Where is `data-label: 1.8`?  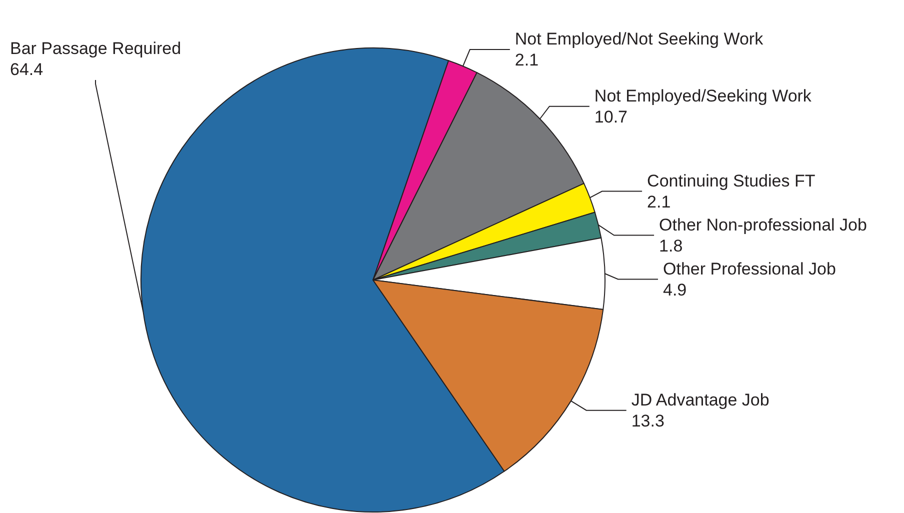
data-label: 1.8 is located at coordinates (671, 246).